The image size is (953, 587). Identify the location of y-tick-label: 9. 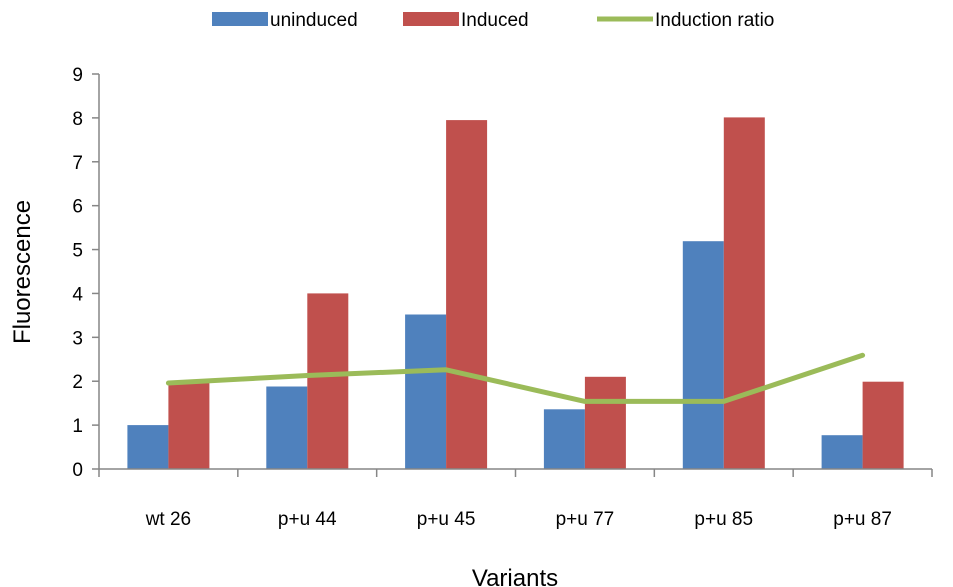
(77, 75).